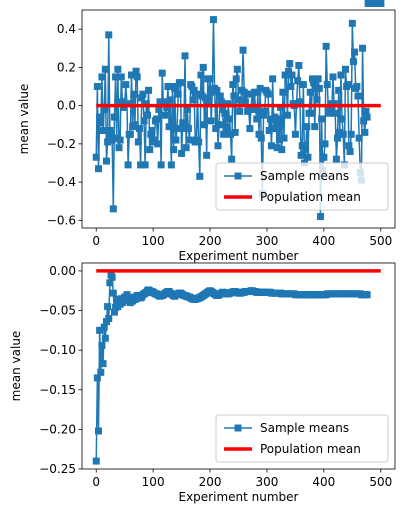 Image resolution: width=401 pixels, height=525 pixels. I want to click on bottom-chart-legend-sample-label: Sample means, so click(304, 428).